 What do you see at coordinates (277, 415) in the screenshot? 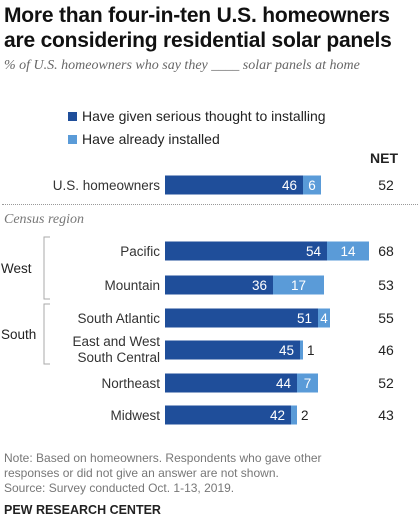
I see `data-label-serious-thought: 42` at bounding box center [277, 415].